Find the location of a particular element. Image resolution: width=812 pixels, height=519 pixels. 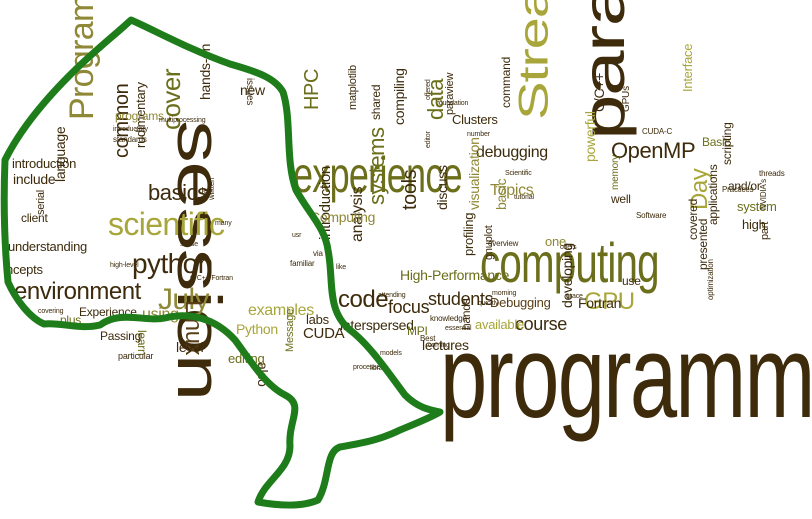

word-available: available is located at coordinates (499, 324).